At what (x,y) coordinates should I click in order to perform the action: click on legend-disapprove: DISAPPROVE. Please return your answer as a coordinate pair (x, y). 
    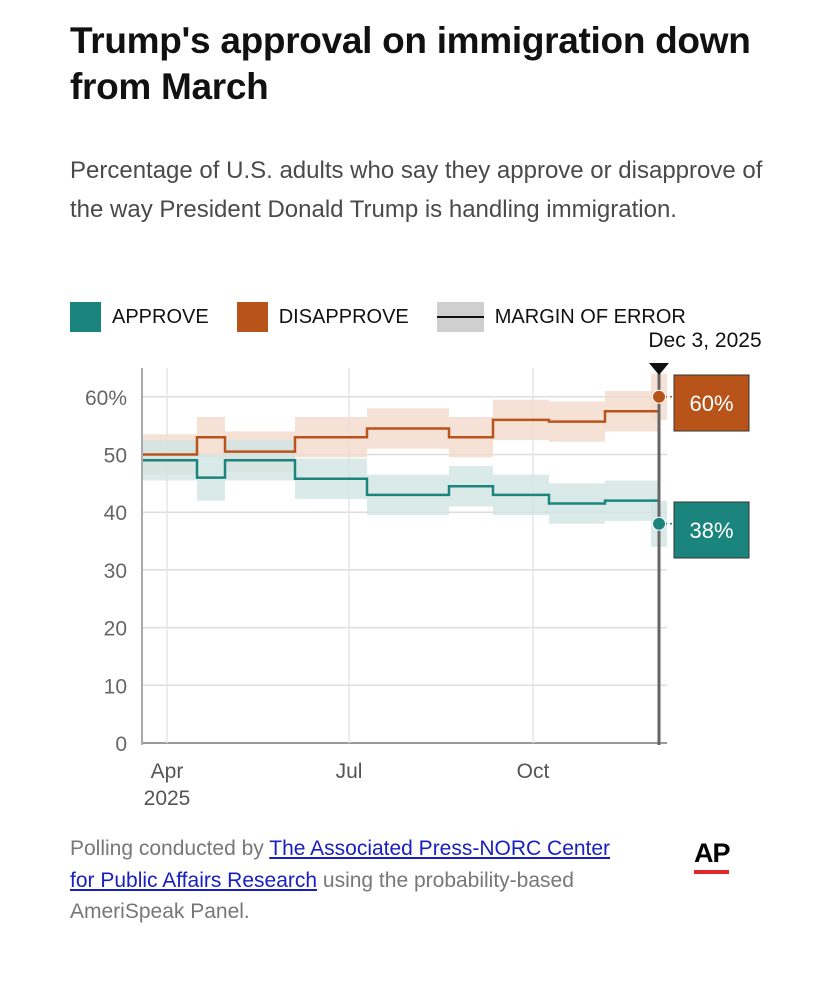
    Looking at the image, I should click on (322, 317).